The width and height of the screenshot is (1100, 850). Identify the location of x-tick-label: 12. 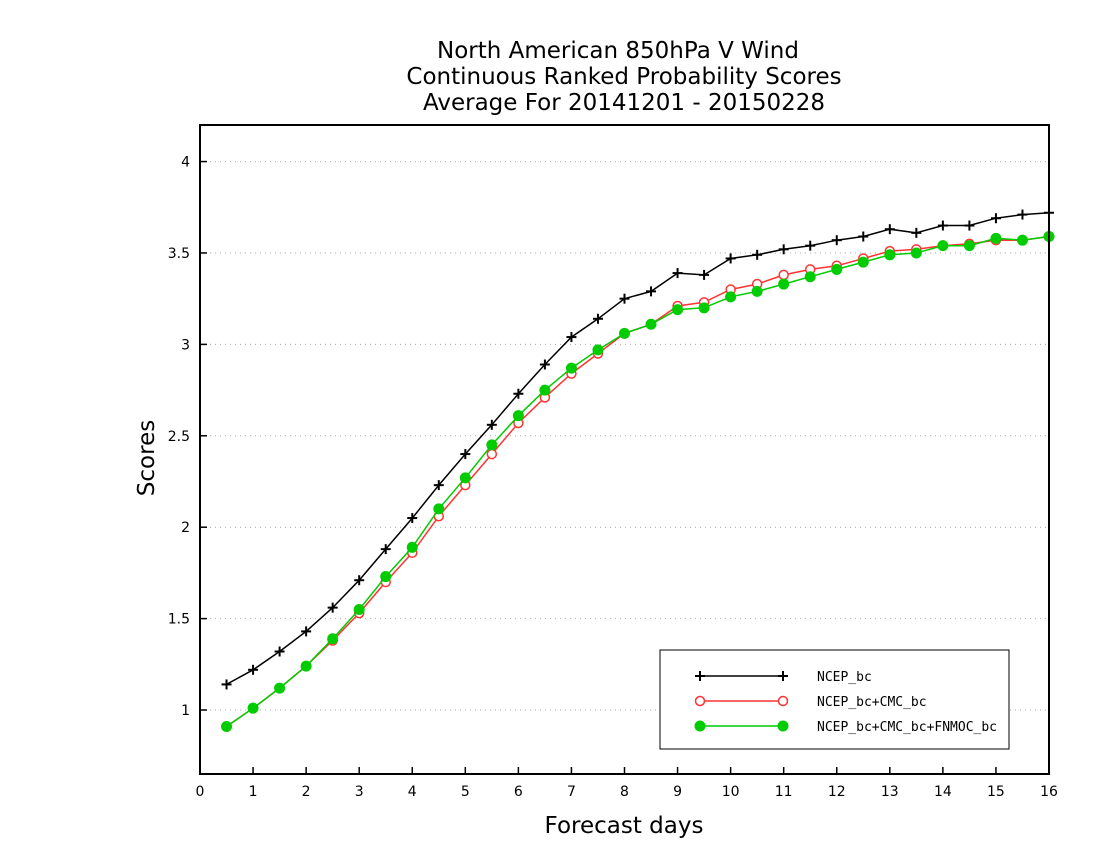
(837, 792).